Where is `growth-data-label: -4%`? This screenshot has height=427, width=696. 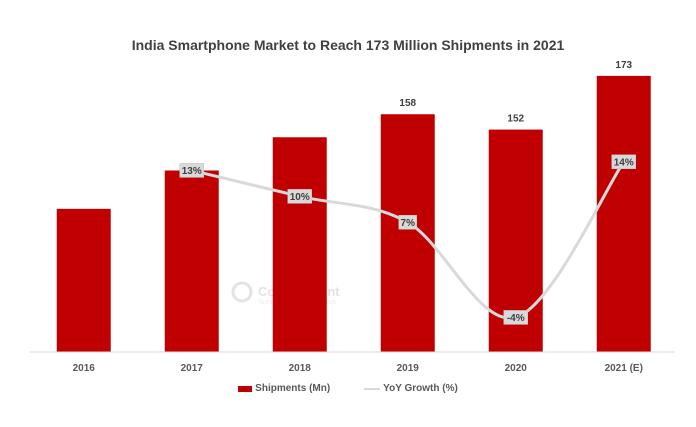
growth-data-label: -4% is located at coordinates (516, 318).